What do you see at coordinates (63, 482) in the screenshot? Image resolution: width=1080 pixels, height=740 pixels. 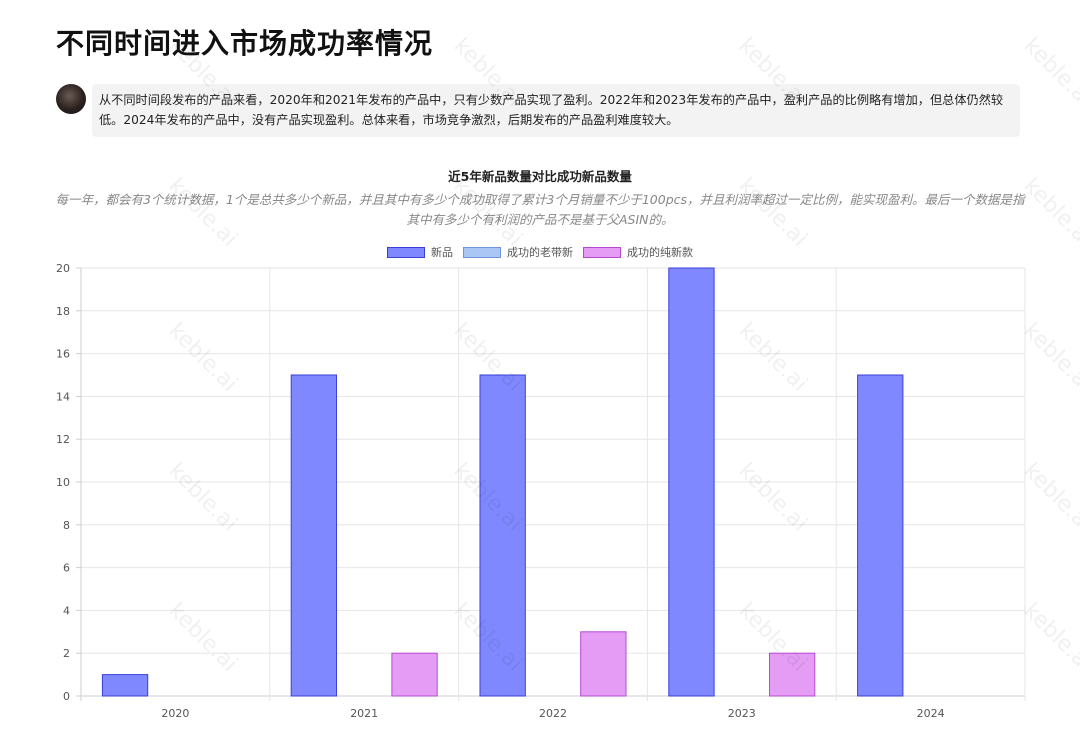 I see `y-tick-label: 10` at bounding box center [63, 482].